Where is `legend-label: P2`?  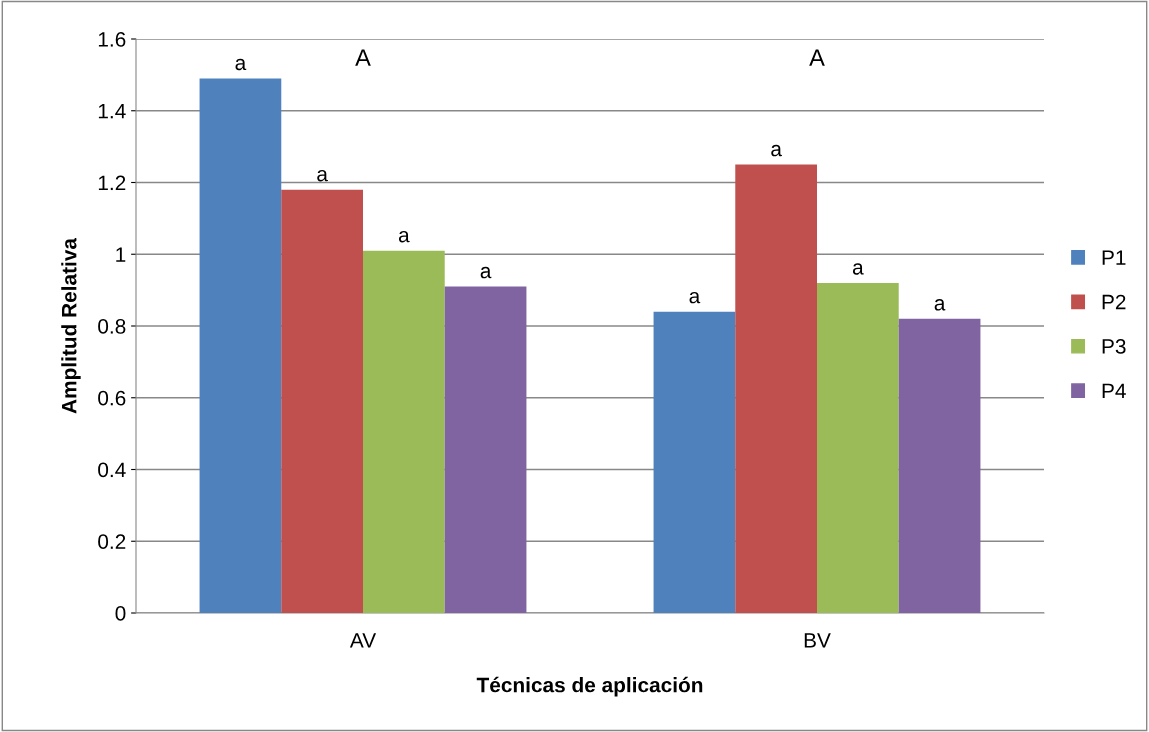
legend-label: P2 is located at coordinates (1114, 302).